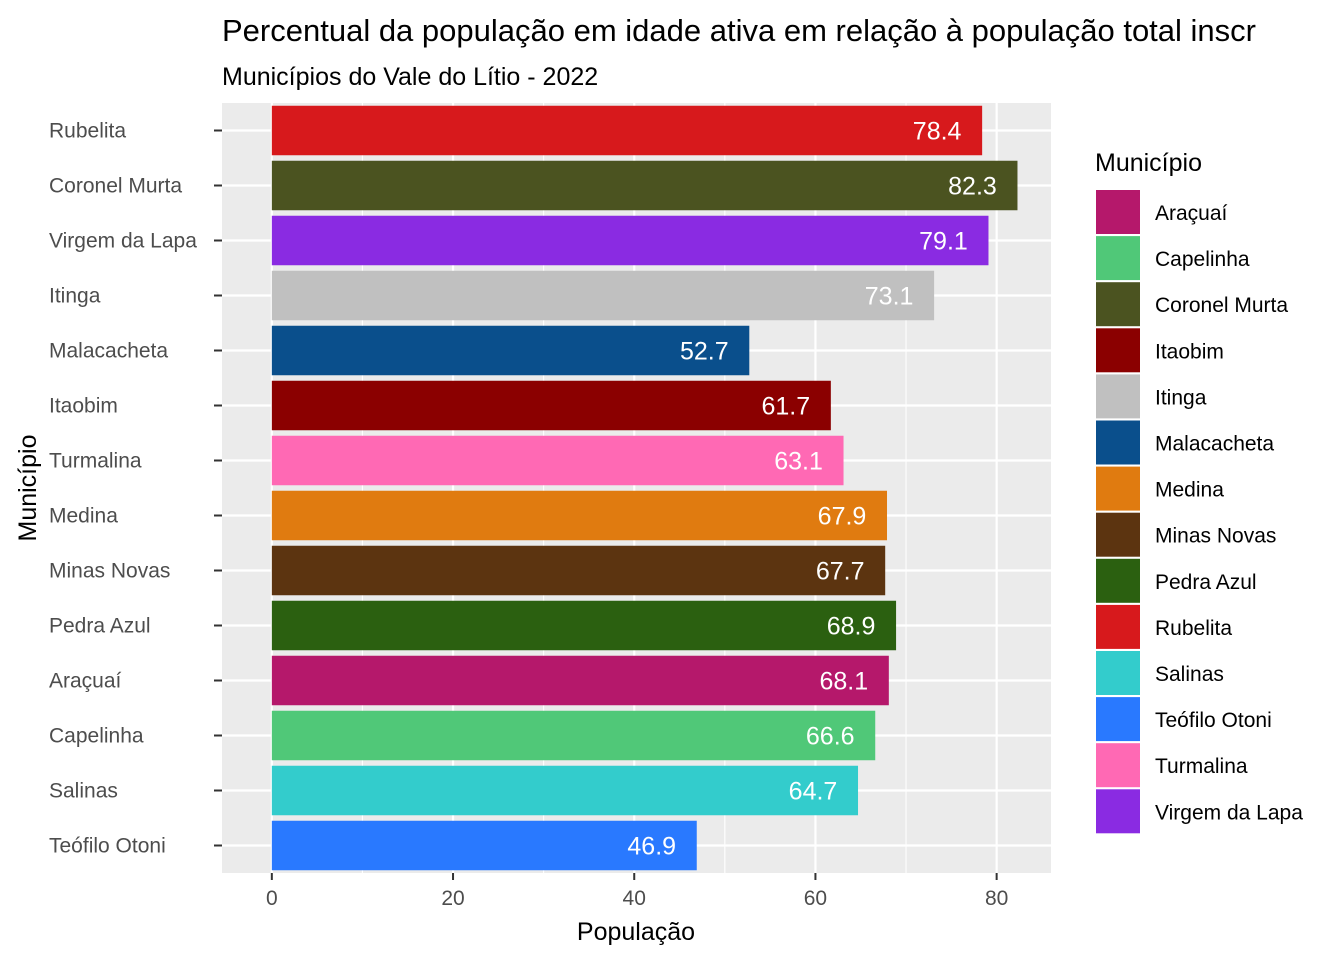  What do you see at coordinates (634, 898) in the screenshot?
I see `x-tick-label: 40` at bounding box center [634, 898].